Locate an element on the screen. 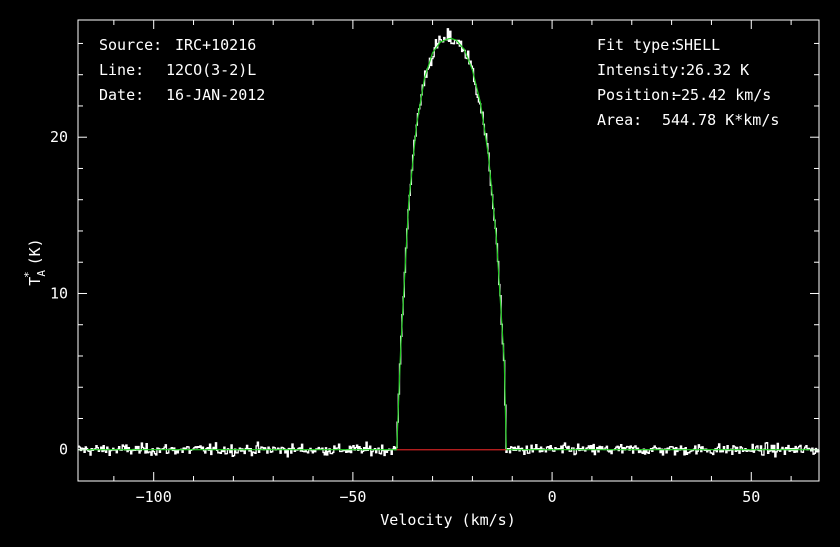 Image resolution: width=840 pixels, height=547 pixels. line-label: Line: is located at coordinates (121, 70).